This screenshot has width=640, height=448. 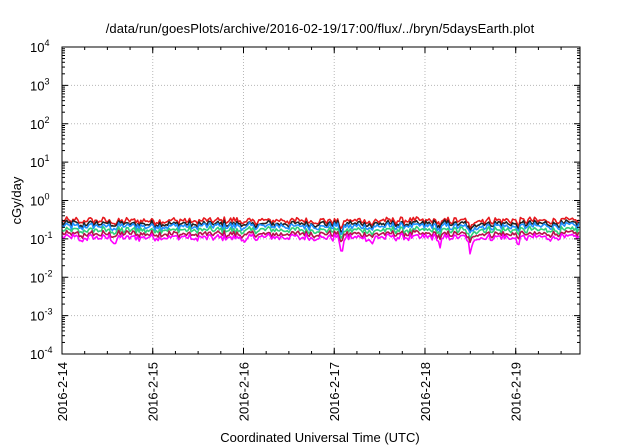 I want to click on y-tick-label: 10⁰, so click(x=39, y=200).